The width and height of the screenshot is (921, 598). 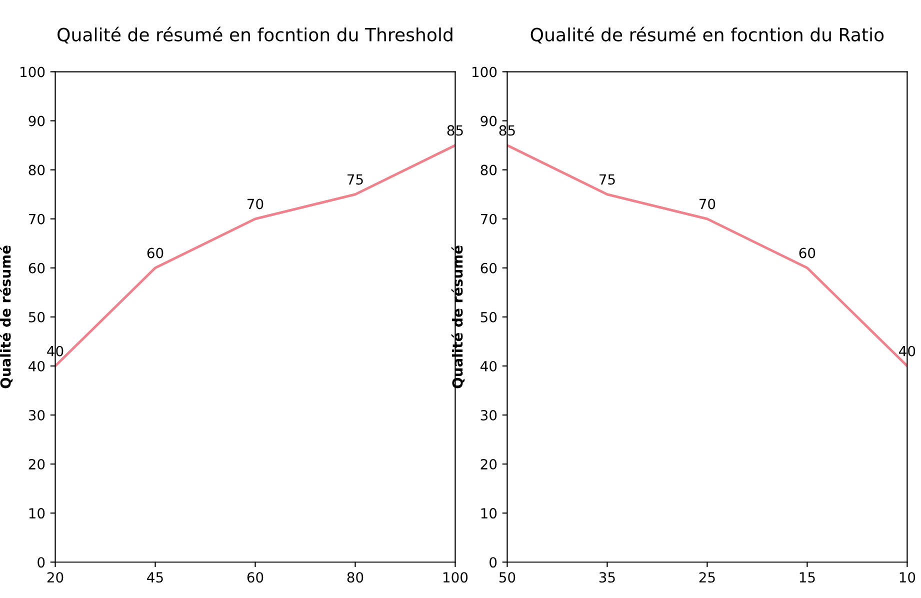 I want to click on x-tick-label: 35, so click(x=607, y=577).